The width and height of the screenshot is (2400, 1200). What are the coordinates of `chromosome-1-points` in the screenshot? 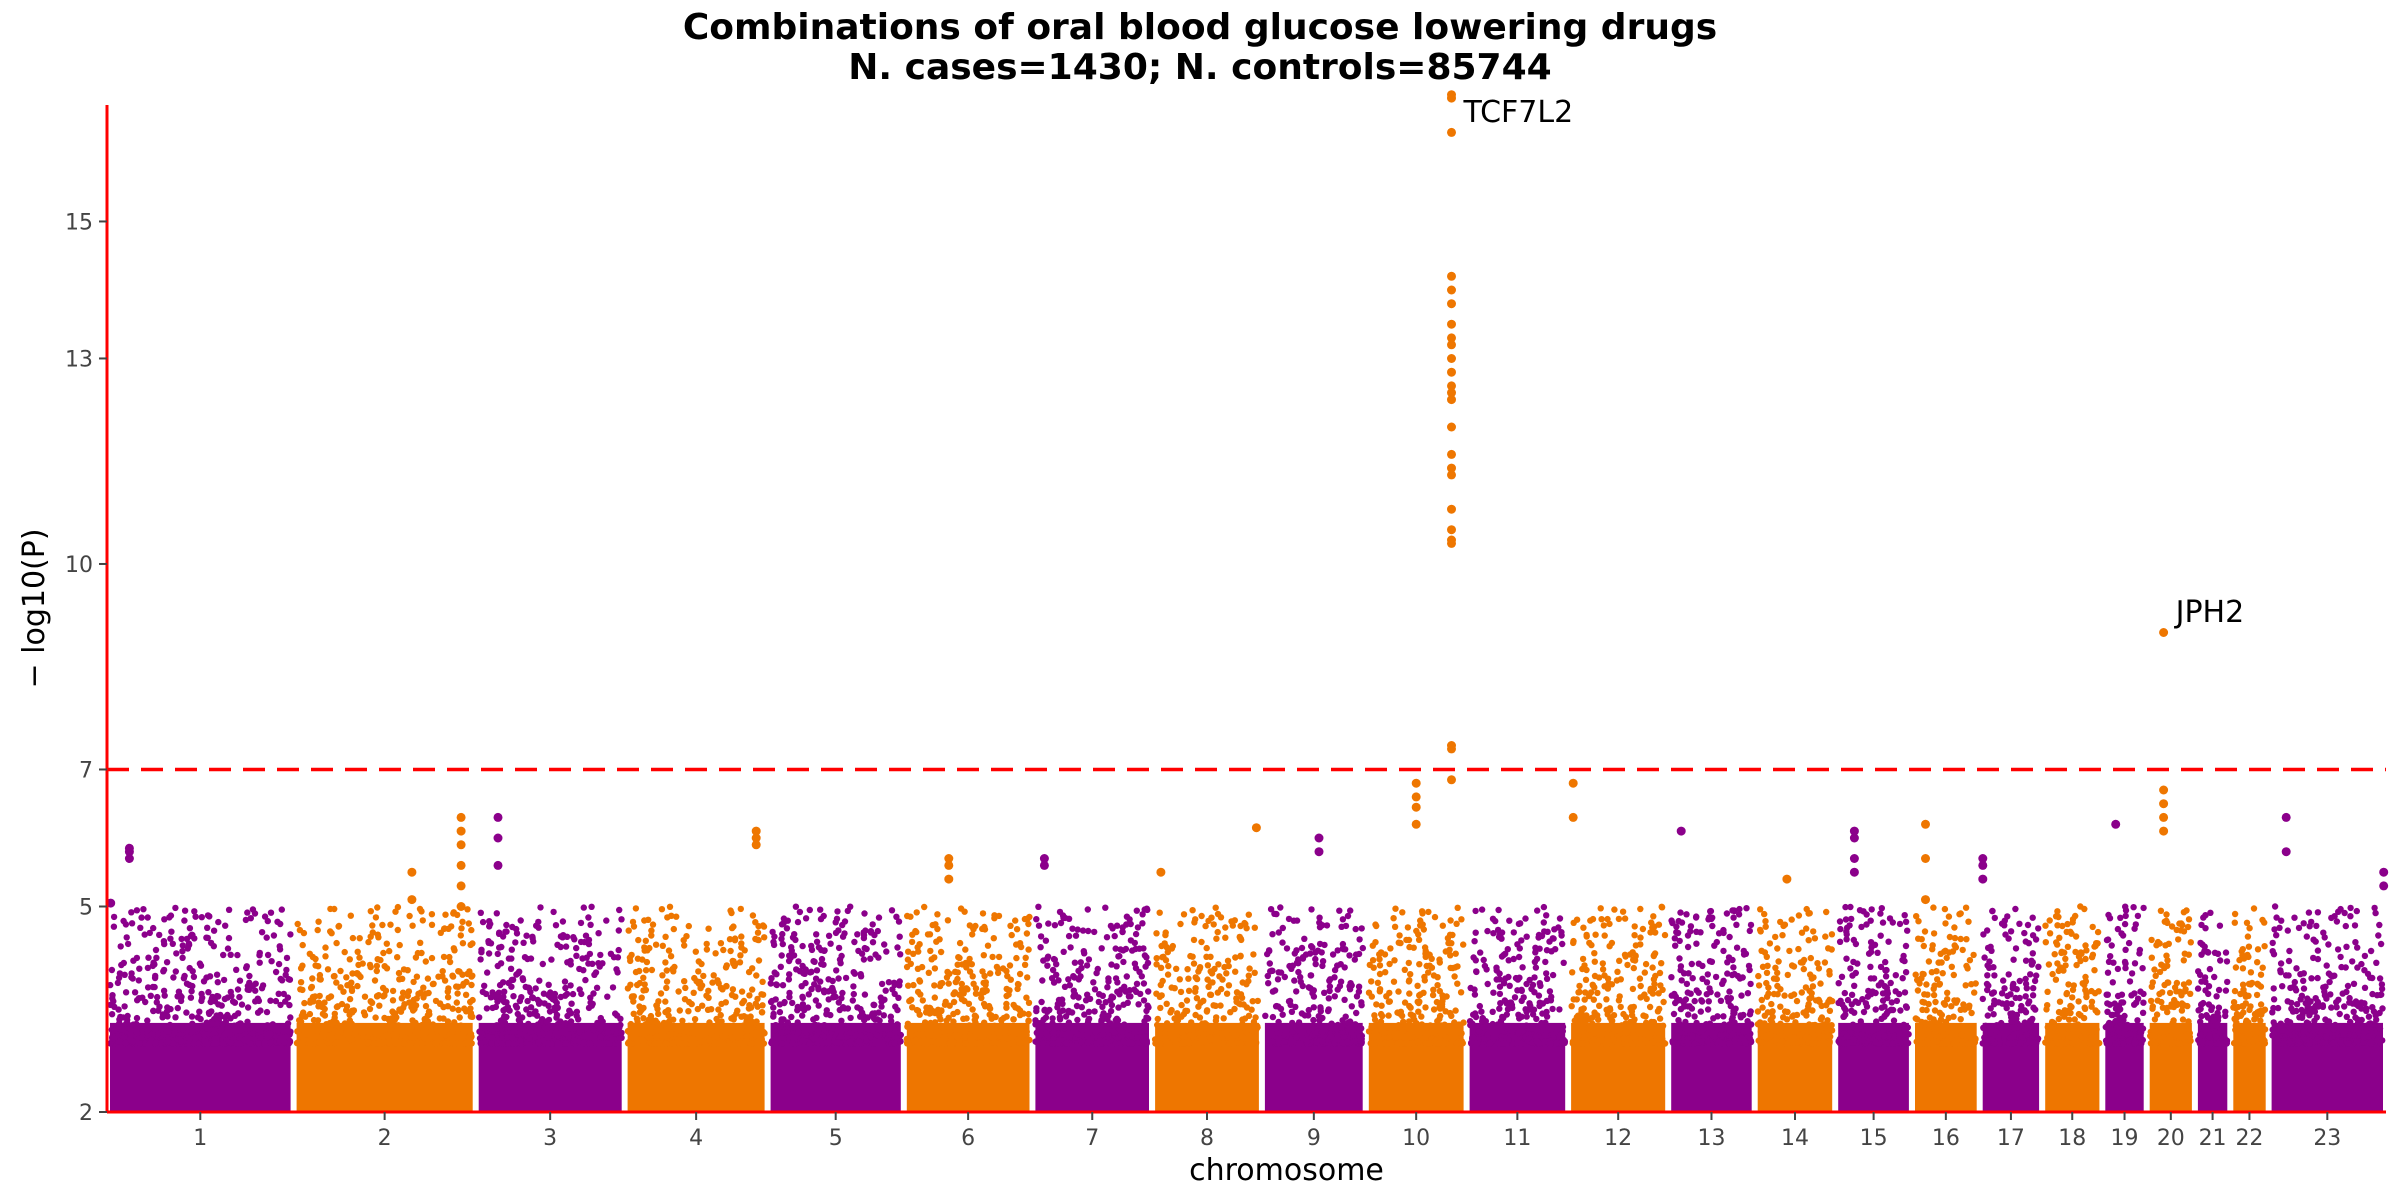 It's located at (200, 1008).